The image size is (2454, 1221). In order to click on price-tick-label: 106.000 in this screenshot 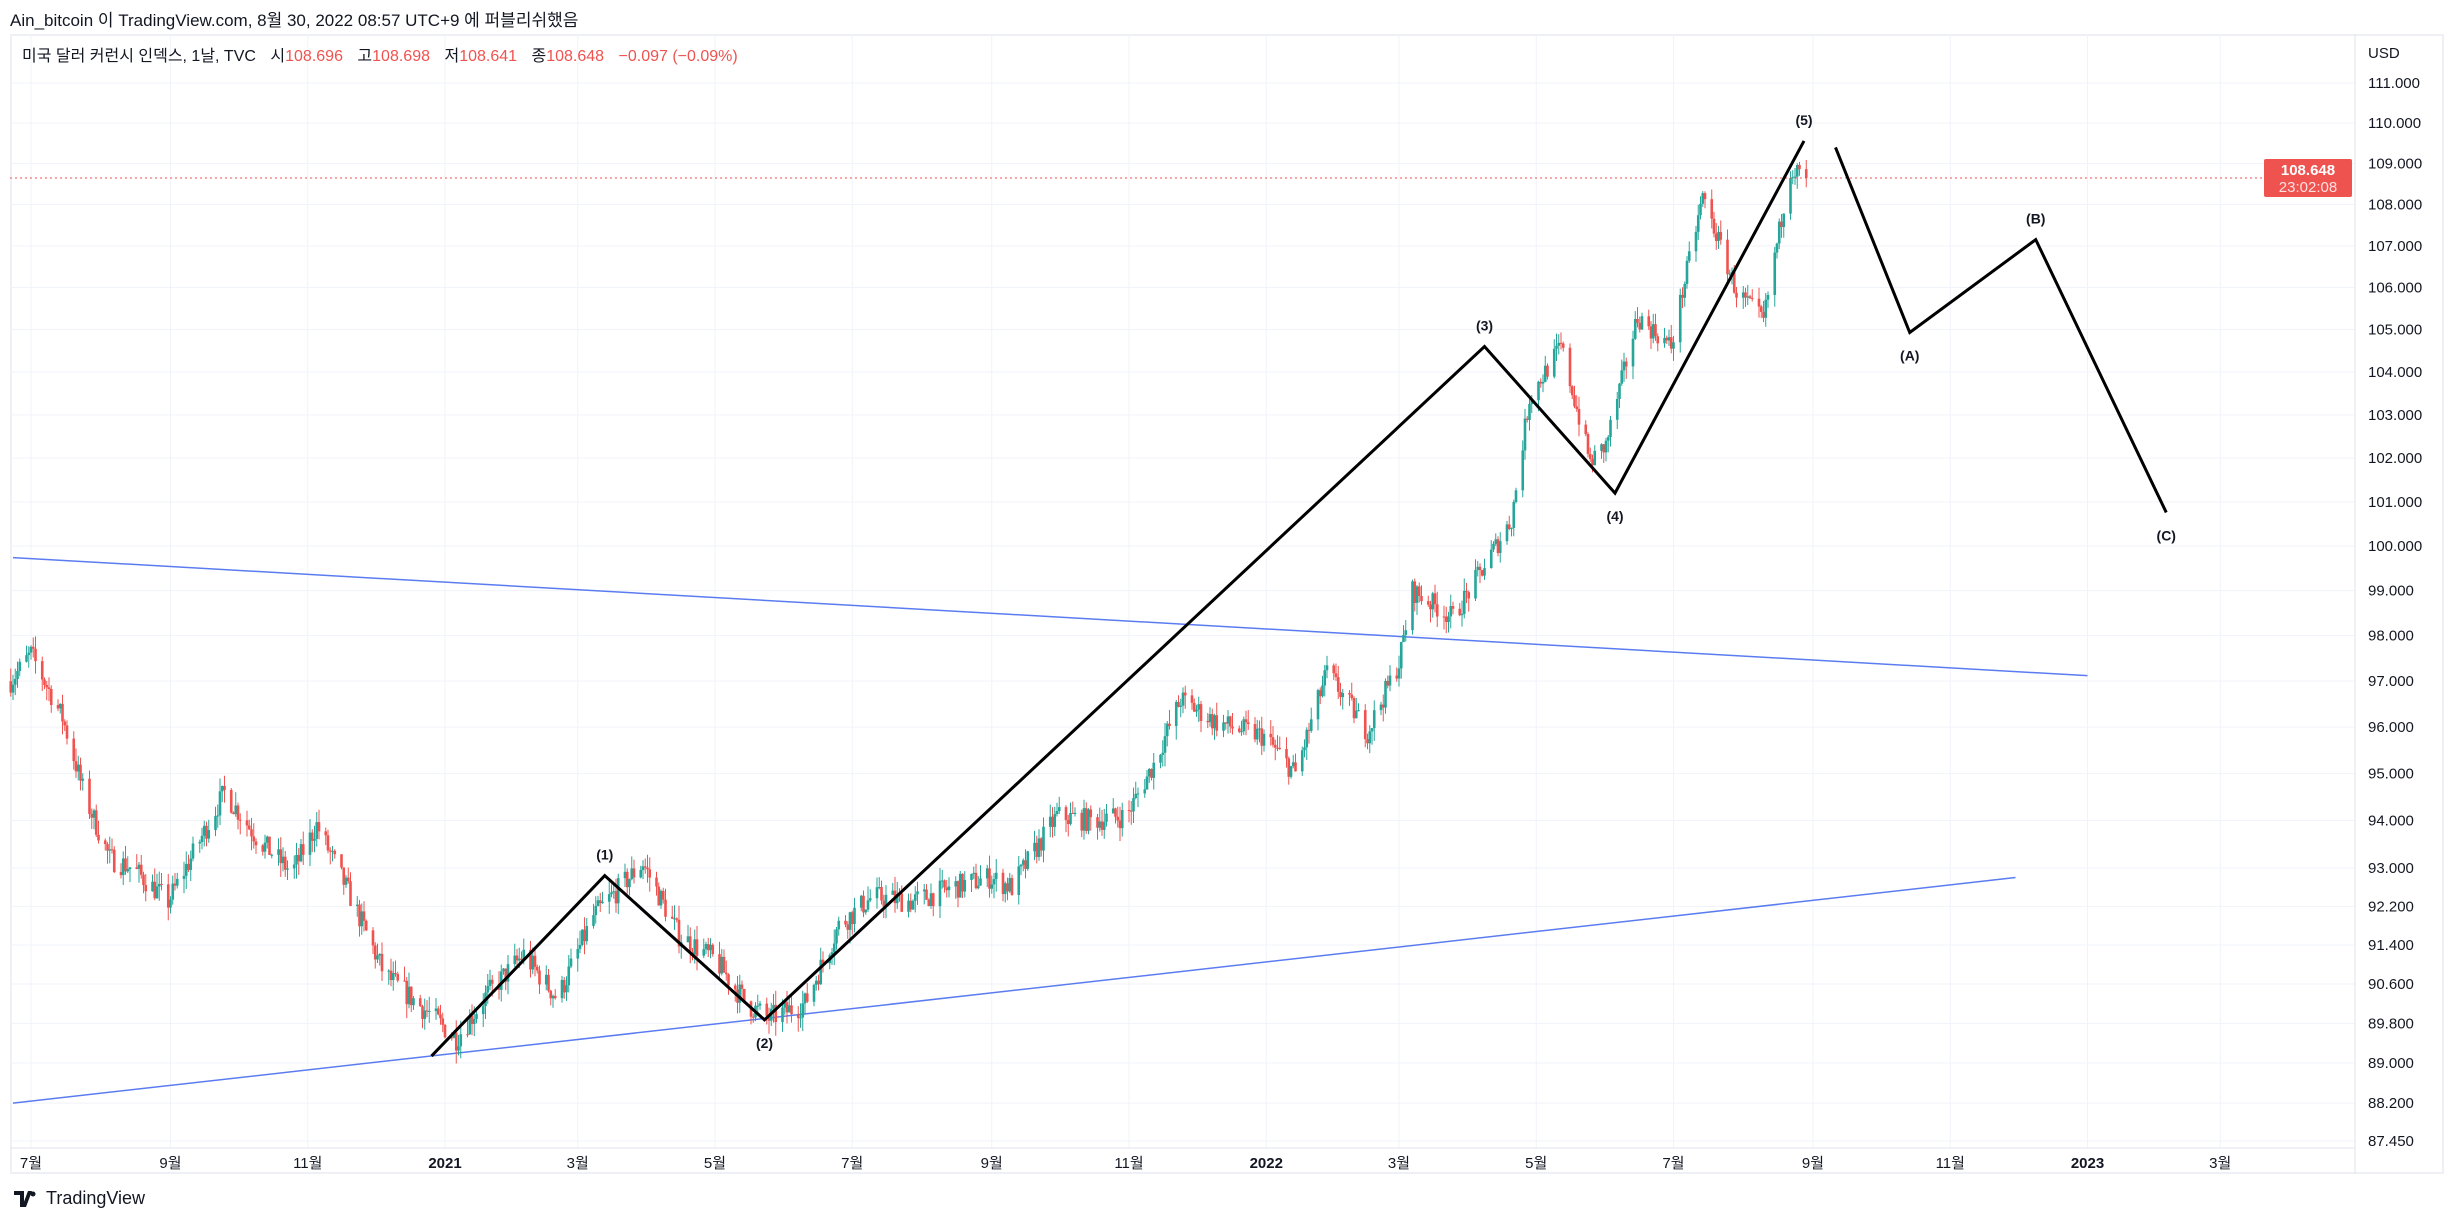, I will do `click(2395, 287)`.